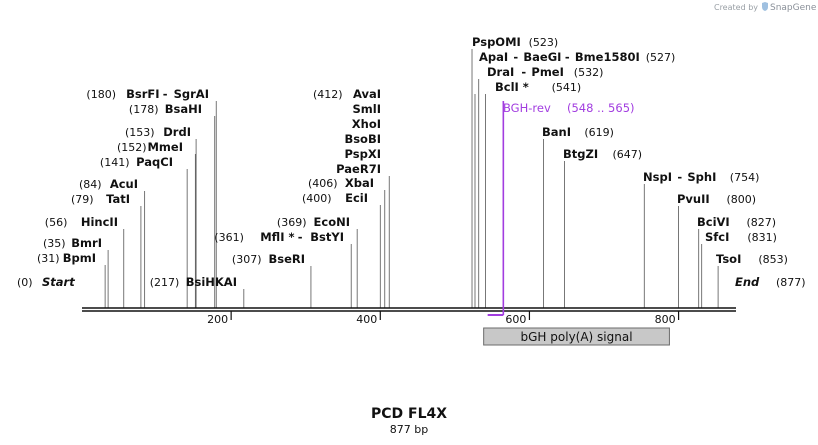 Image resolution: width=818 pixels, height=445 pixels. Describe the element at coordinates (79, 258) in the screenshot. I see `site-name-bpmi: BpmI` at that location.